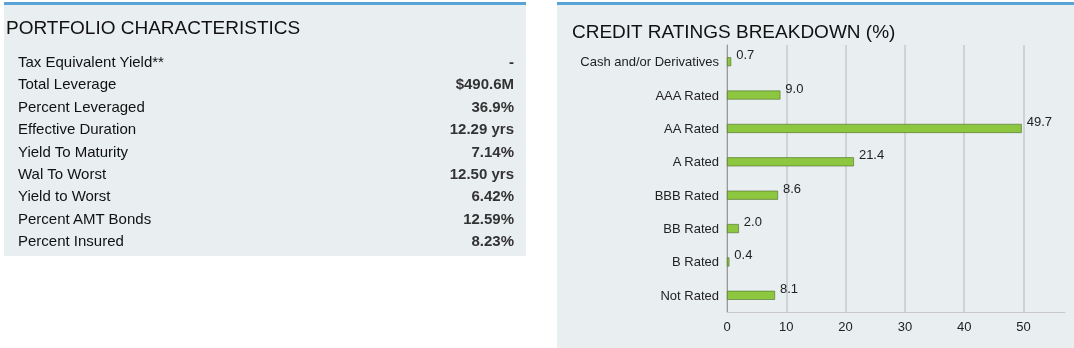  Describe the element at coordinates (1039, 121) in the screenshot. I see `data-label: 49.7` at that location.